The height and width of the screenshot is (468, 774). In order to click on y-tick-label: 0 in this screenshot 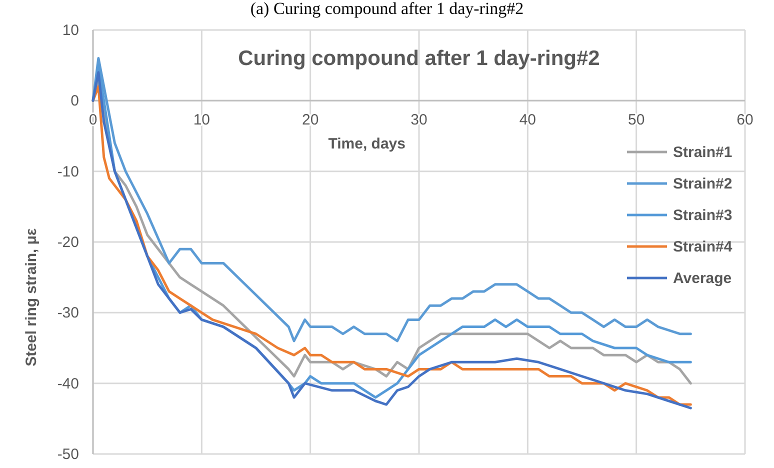, I will do `click(74, 101)`.